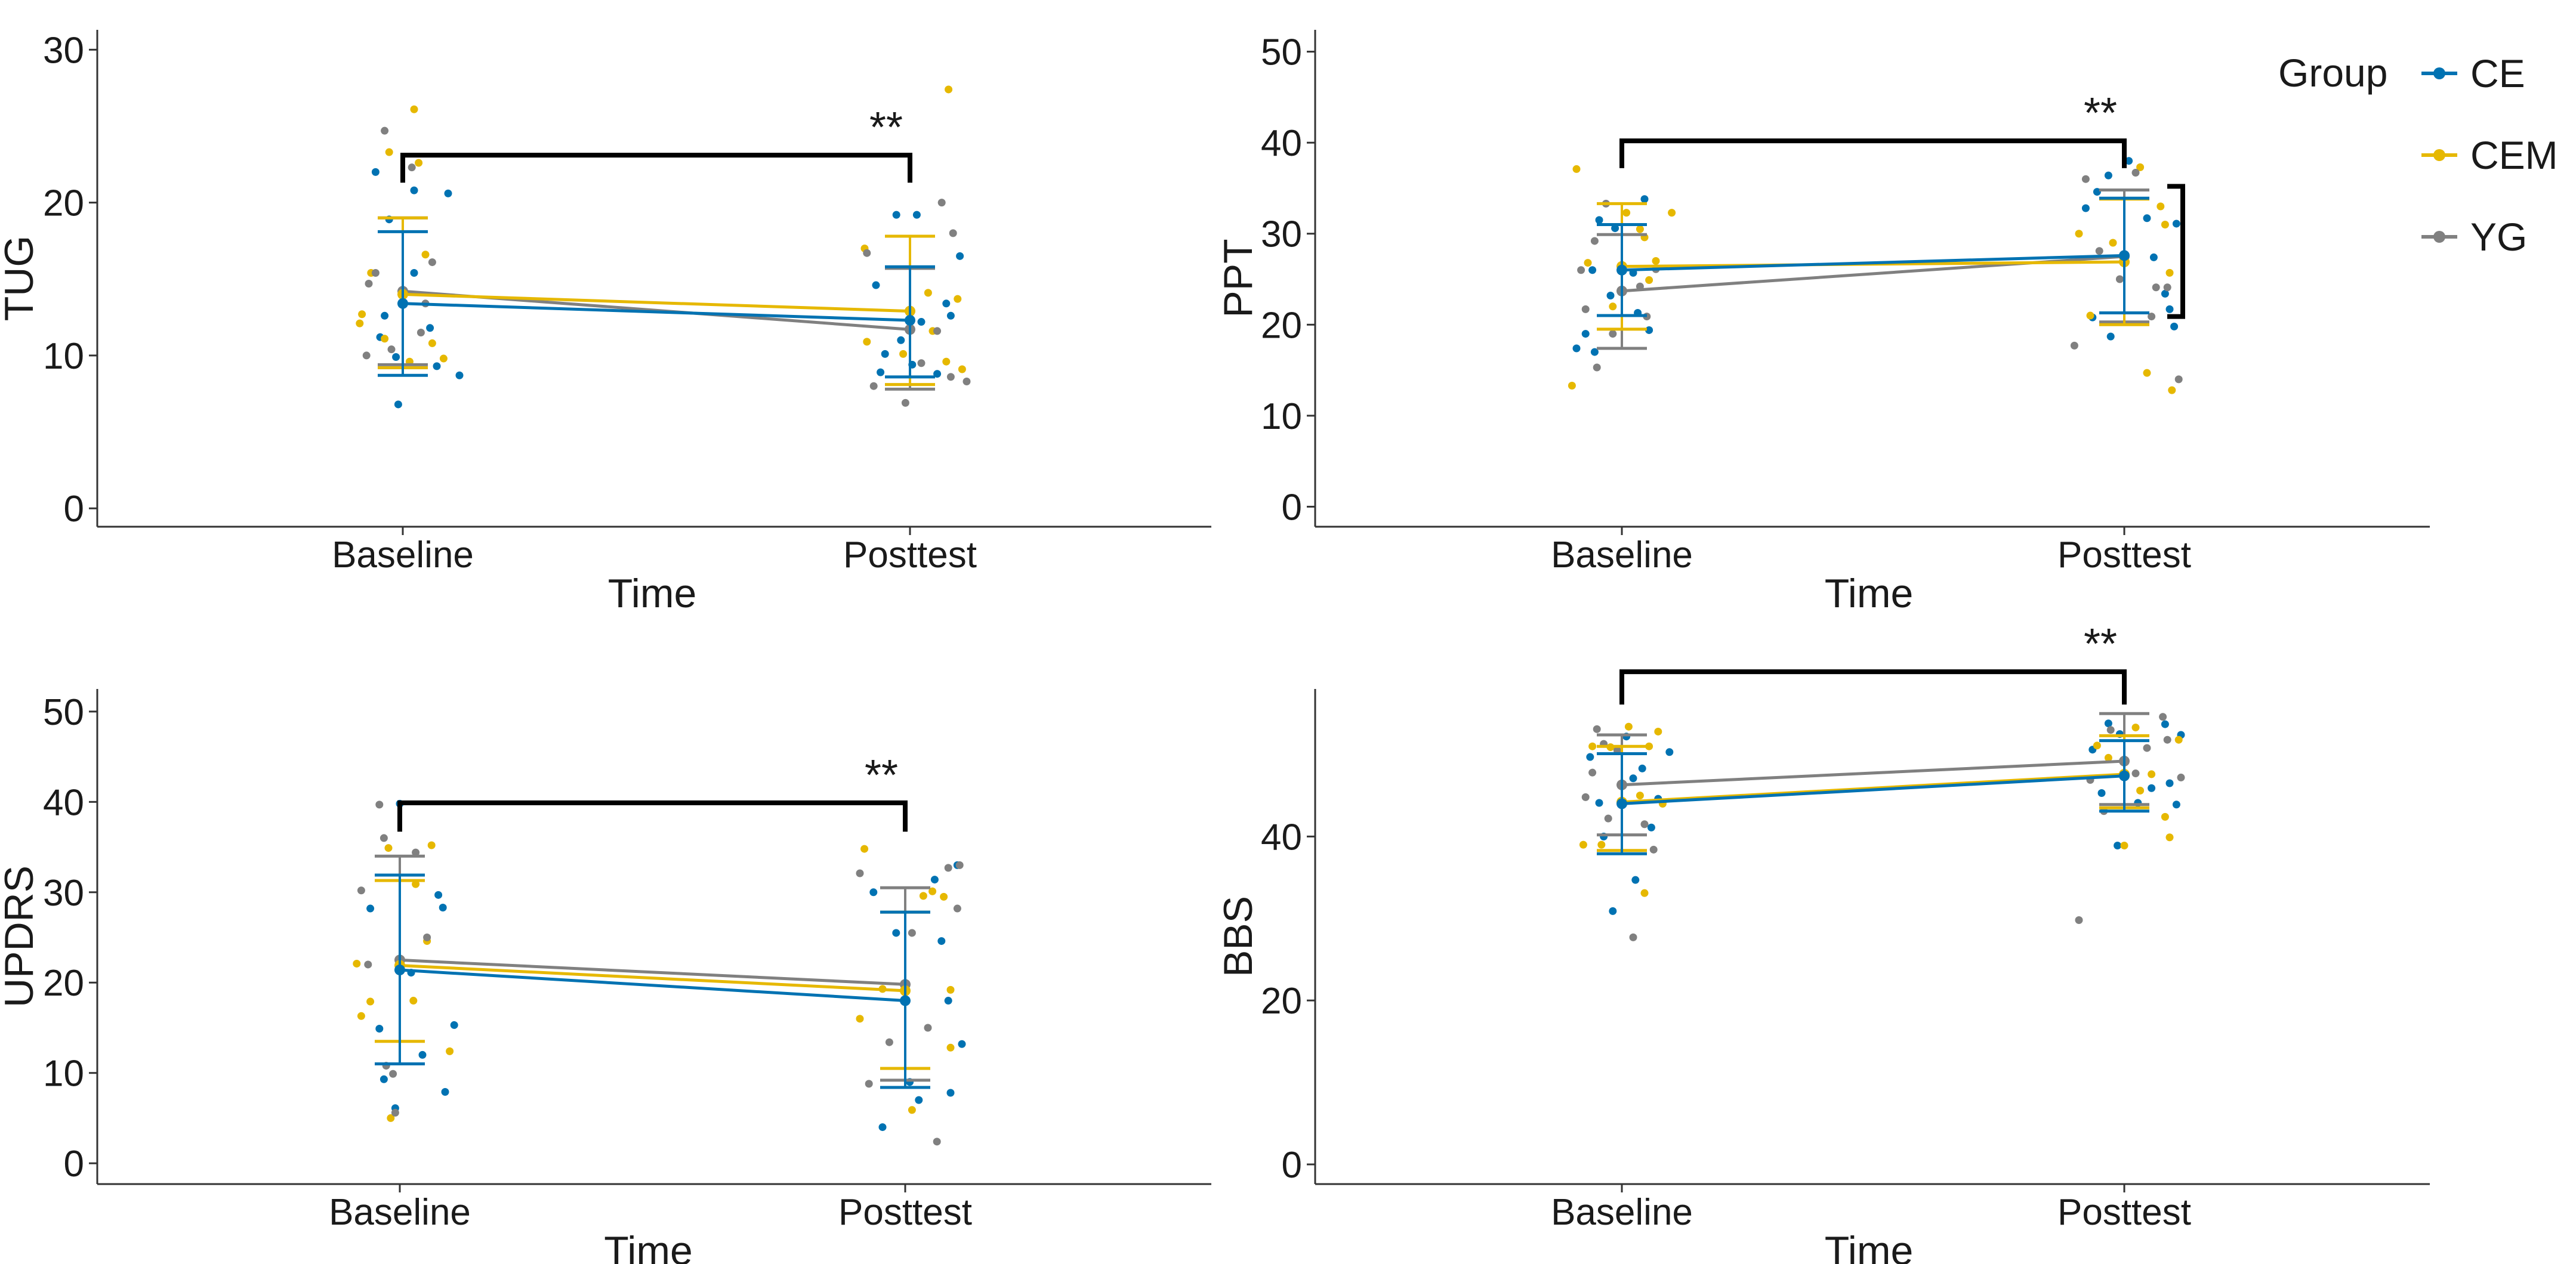 The image size is (2576, 1264). What do you see at coordinates (2176, 252) in the screenshot?
I see `side-significance-bracket` at bounding box center [2176, 252].